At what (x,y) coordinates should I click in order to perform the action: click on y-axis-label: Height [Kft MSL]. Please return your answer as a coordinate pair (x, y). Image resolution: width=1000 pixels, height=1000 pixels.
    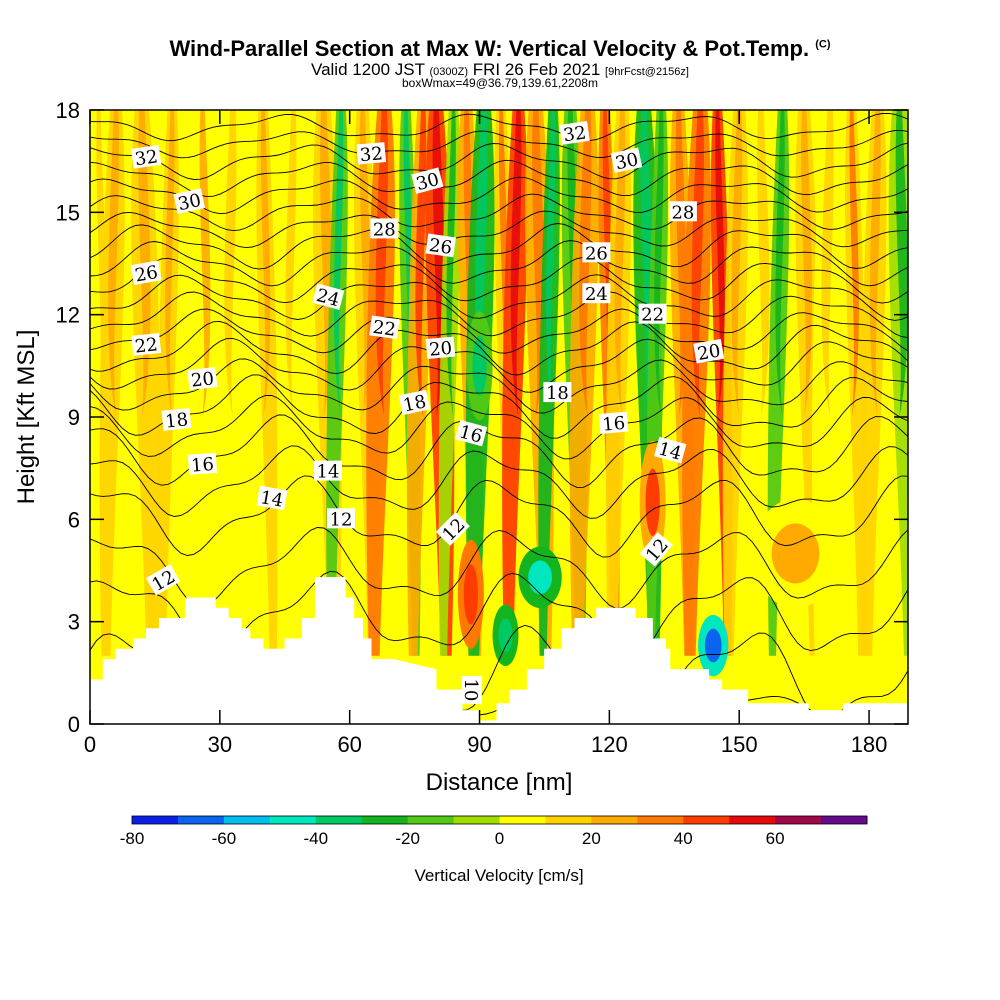
    Looking at the image, I should click on (26, 417).